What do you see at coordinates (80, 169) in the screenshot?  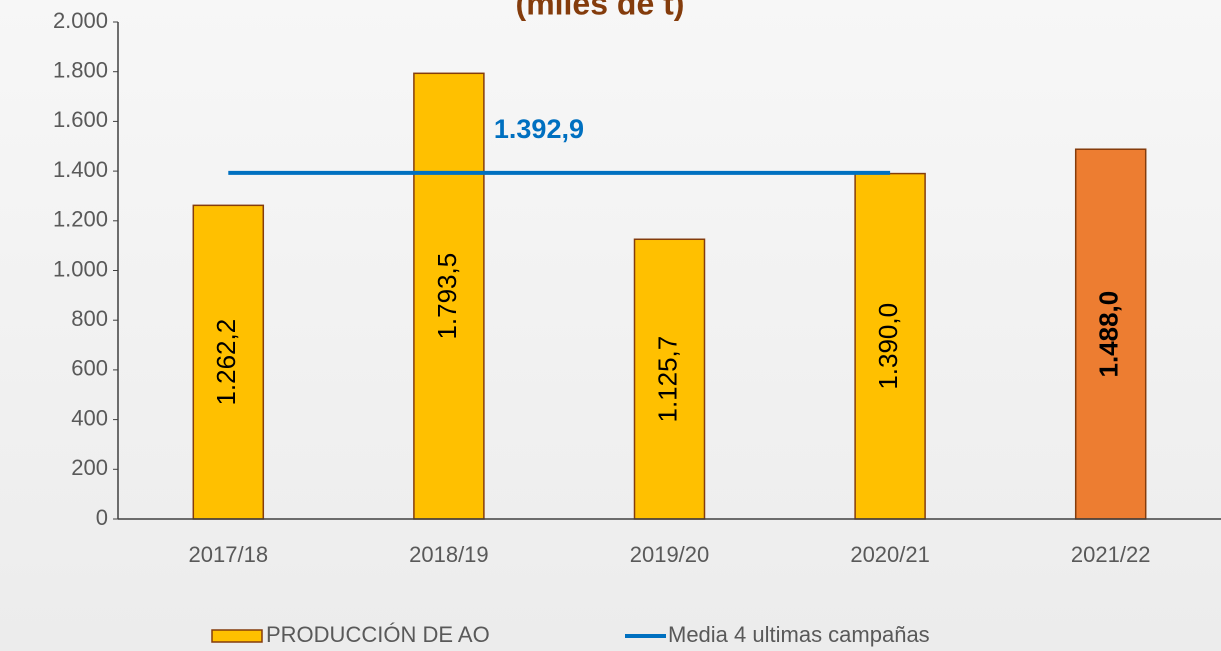 I see `y-tick-label: 1.400` at bounding box center [80, 169].